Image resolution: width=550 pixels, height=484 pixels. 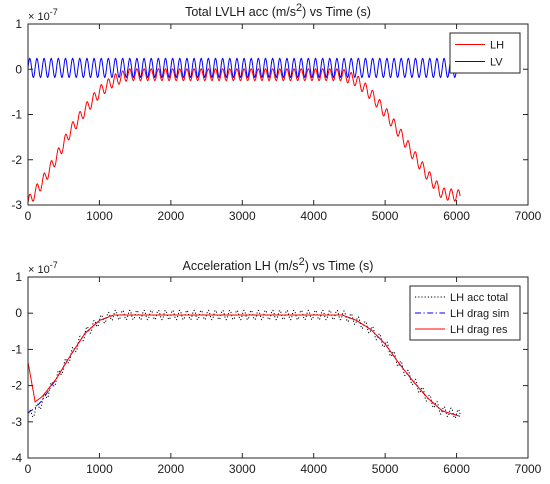 I want to click on chart-title: Total LVLH acc (m/s2) vs Time (s), so click(x=278, y=10).